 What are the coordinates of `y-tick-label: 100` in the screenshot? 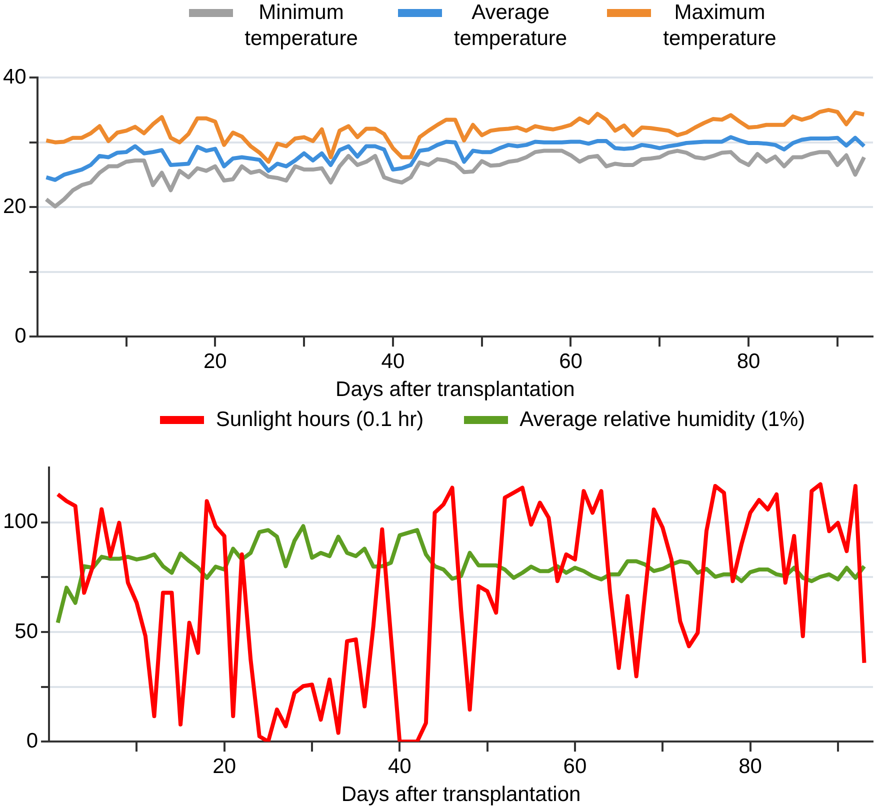 It's located at (20, 522).